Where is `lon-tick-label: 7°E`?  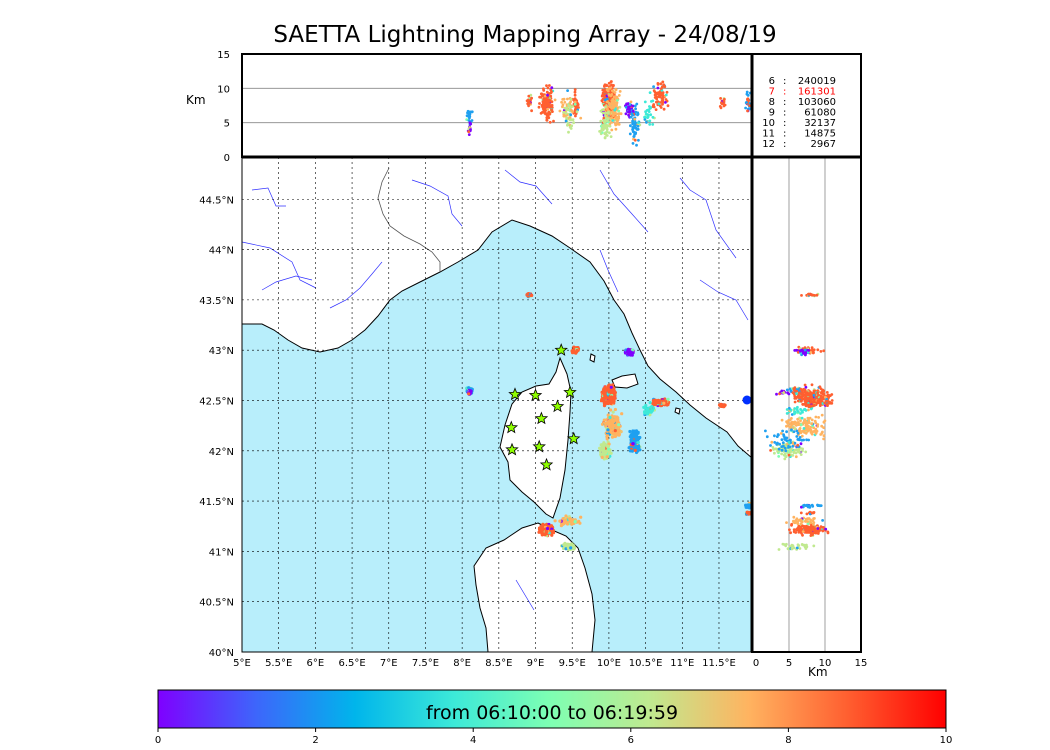
lon-tick-label: 7°E is located at coordinates (389, 663).